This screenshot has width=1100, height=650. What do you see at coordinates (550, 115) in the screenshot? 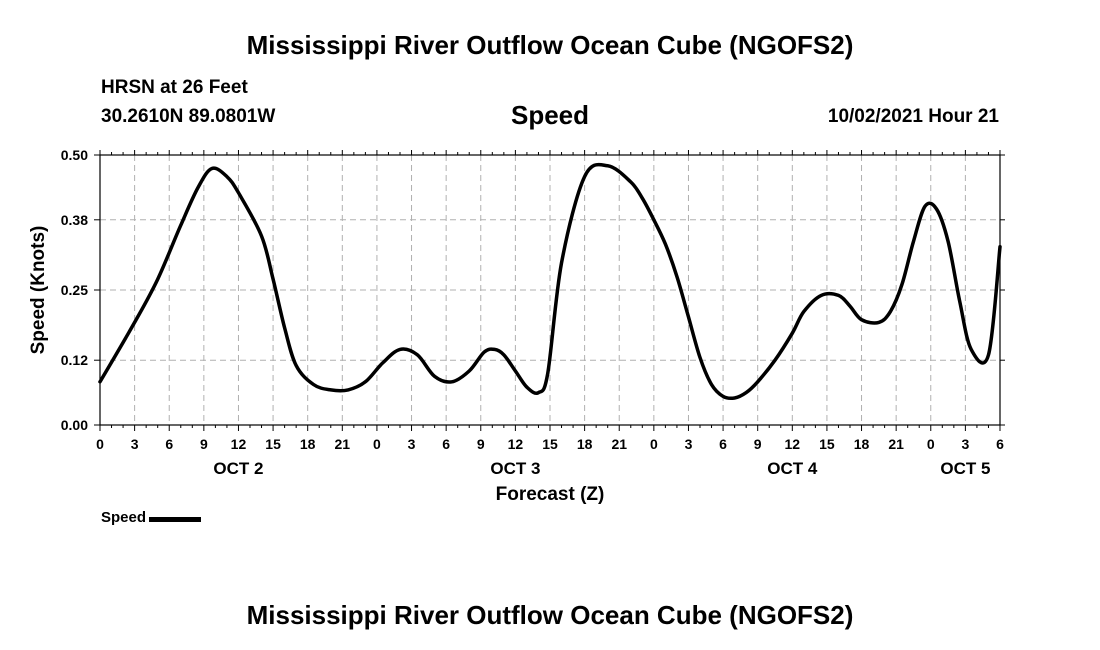
I see `plot-title: Speed` at bounding box center [550, 115].